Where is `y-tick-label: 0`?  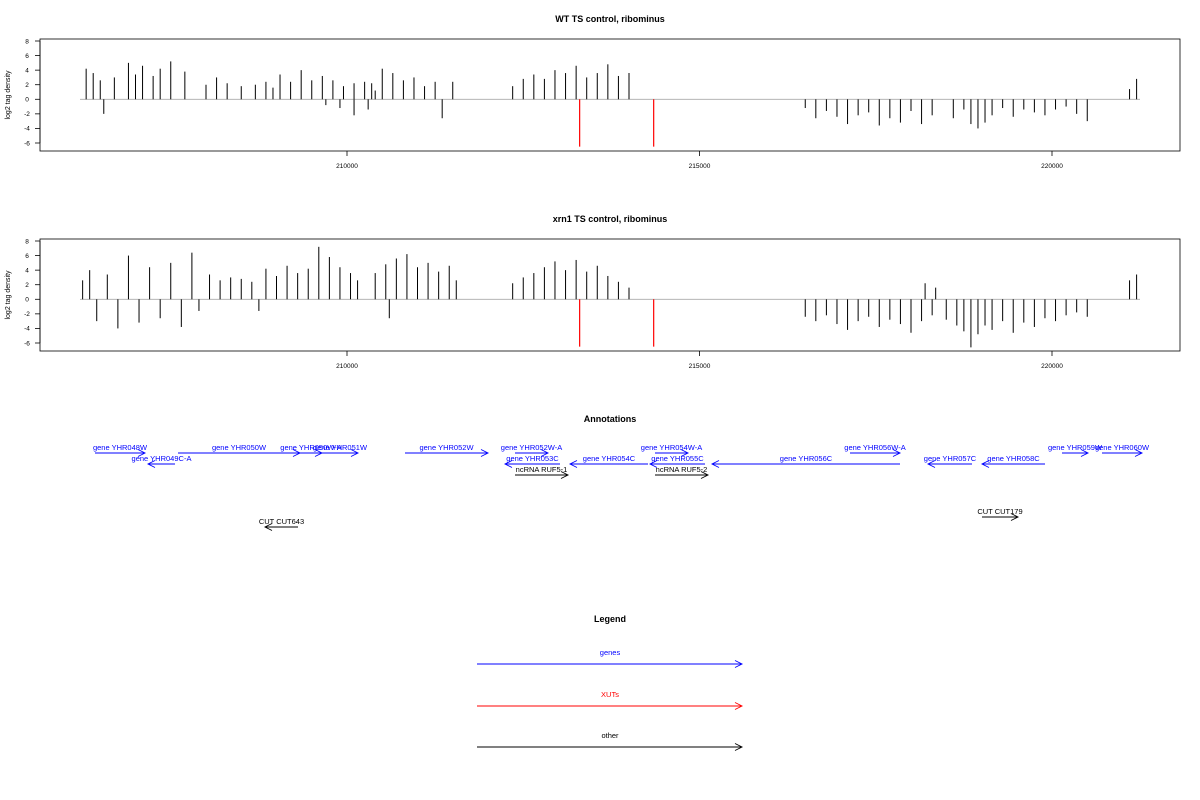
y-tick-label: 0 is located at coordinates (27, 300).